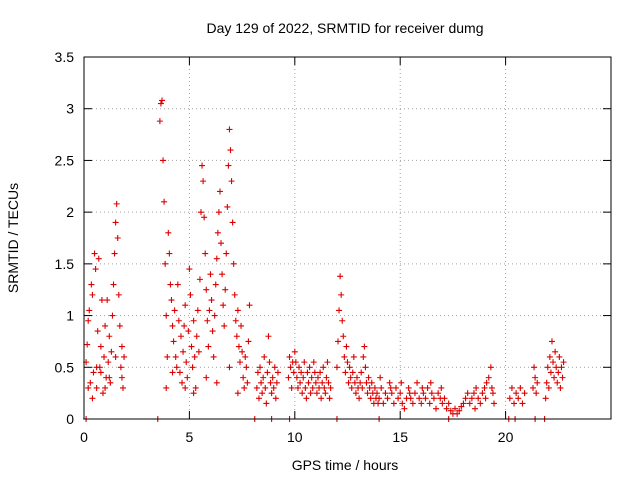 Image resolution: width=640 pixels, height=480 pixels. Describe the element at coordinates (70, 419) in the screenshot. I see `y-tick-label: 0` at that location.